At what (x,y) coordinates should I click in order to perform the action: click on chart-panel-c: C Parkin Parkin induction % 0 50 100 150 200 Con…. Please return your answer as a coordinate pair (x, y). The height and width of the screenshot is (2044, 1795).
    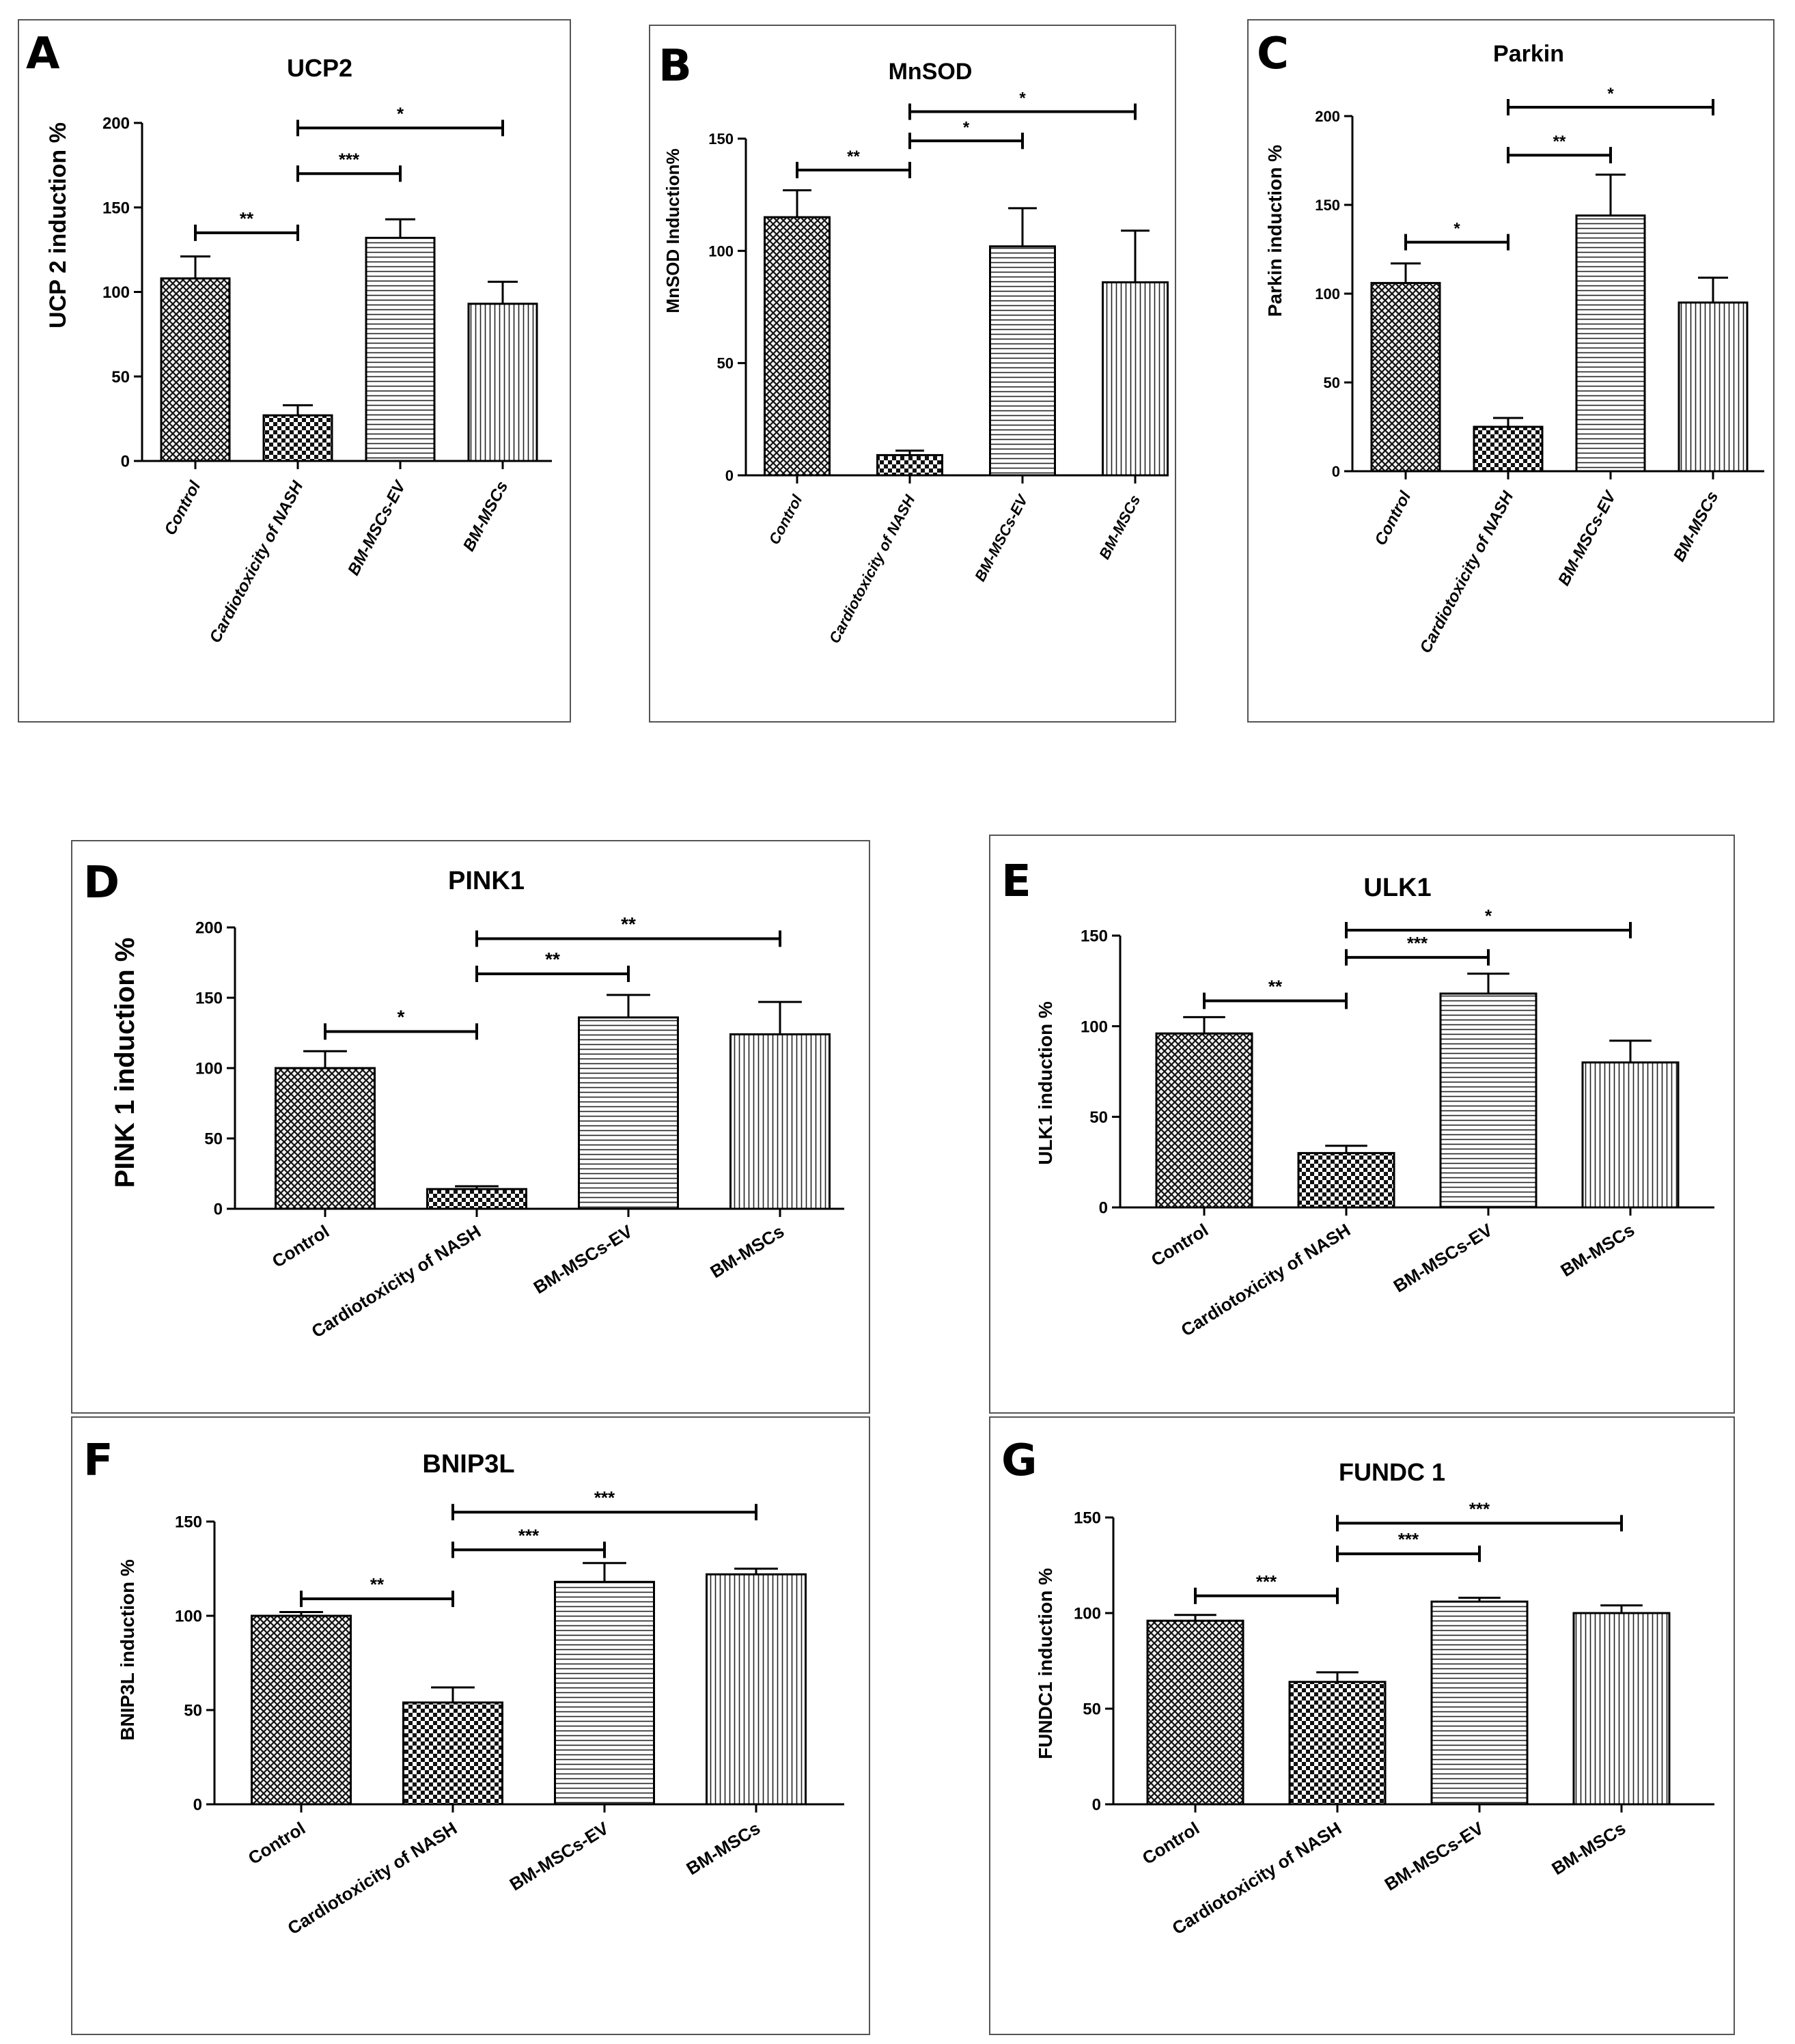
    Looking at the image, I should click on (1511, 371).